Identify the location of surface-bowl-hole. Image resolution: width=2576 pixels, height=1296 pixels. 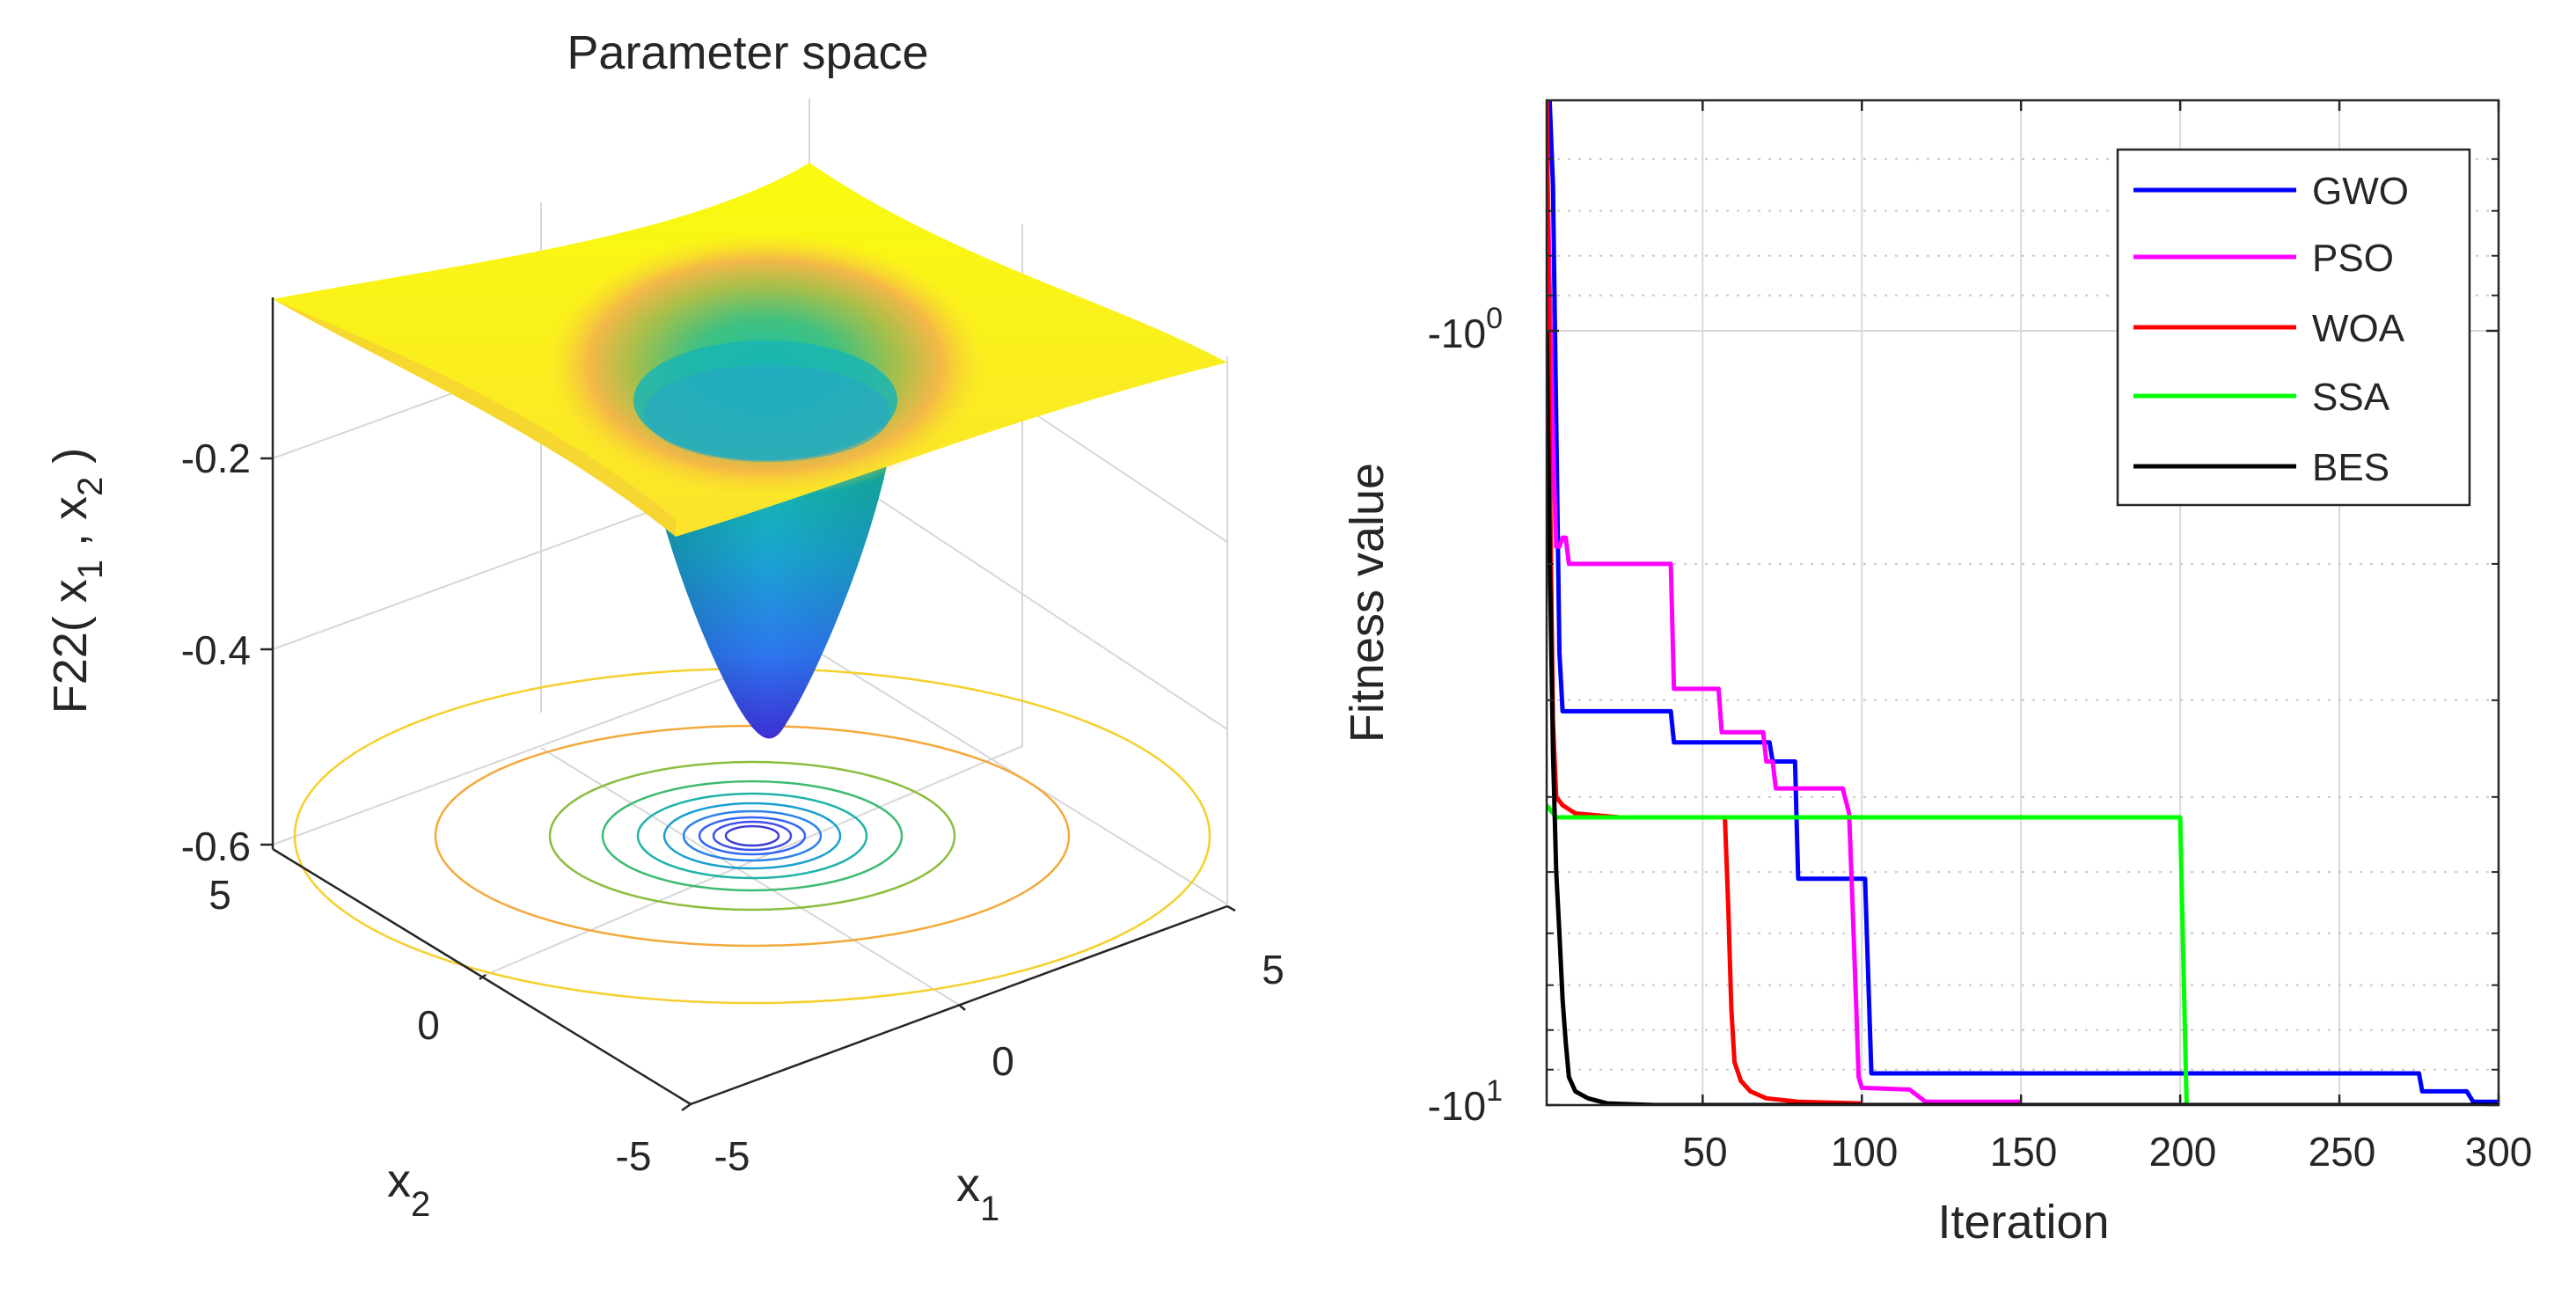
(767, 414).